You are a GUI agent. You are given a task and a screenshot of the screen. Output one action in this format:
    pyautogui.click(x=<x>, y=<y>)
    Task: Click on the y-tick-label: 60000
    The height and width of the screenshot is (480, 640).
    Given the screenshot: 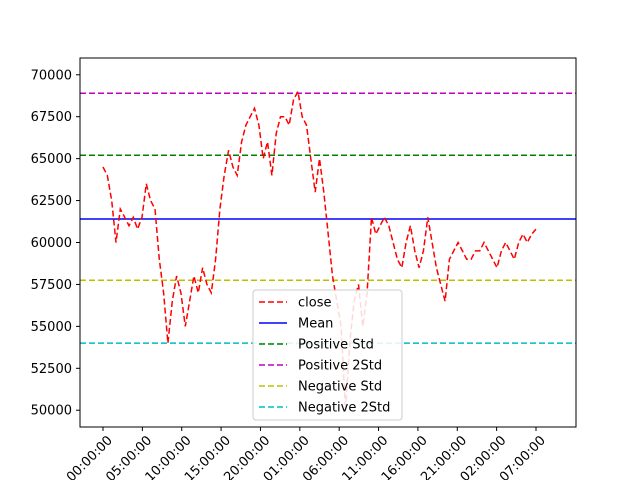 What is the action you would take?
    pyautogui.click(x=51, y=243)
    